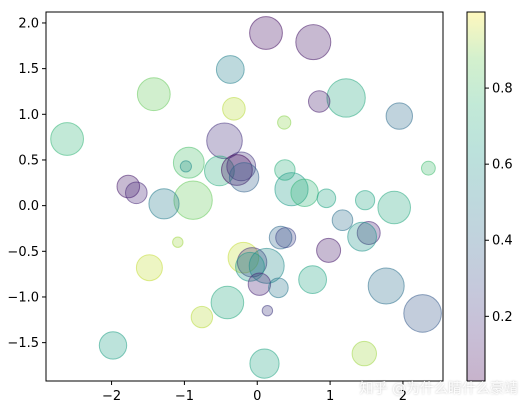 This screenshot has height=412, width=530. Describe the element at coordinates (28, 206) in the screenshot. I see `y-tick-label: 0.0` at that location.